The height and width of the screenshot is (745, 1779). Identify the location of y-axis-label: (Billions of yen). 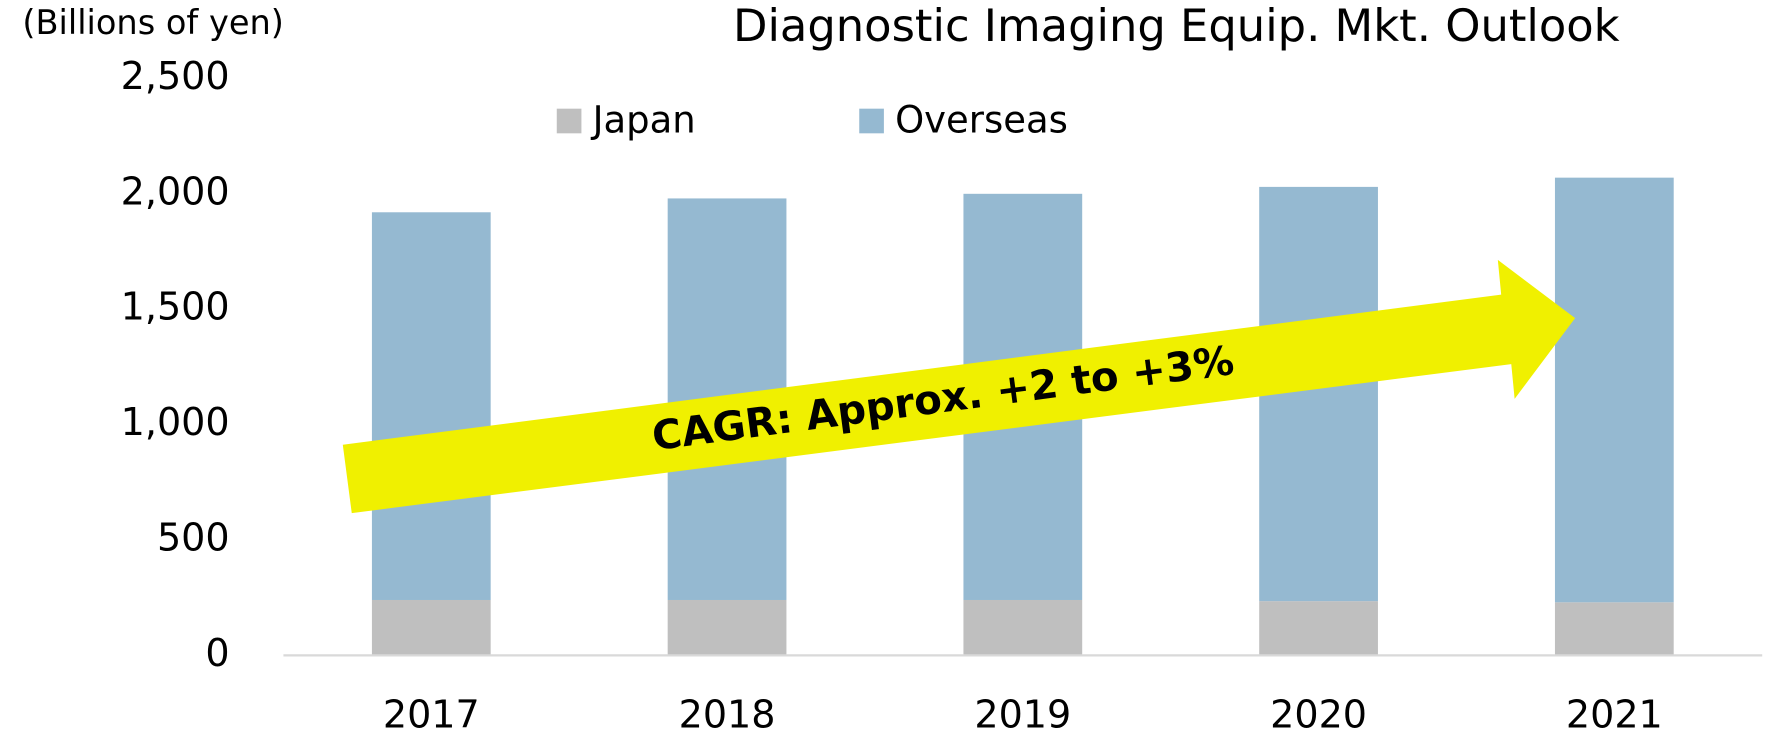
(153, 22).